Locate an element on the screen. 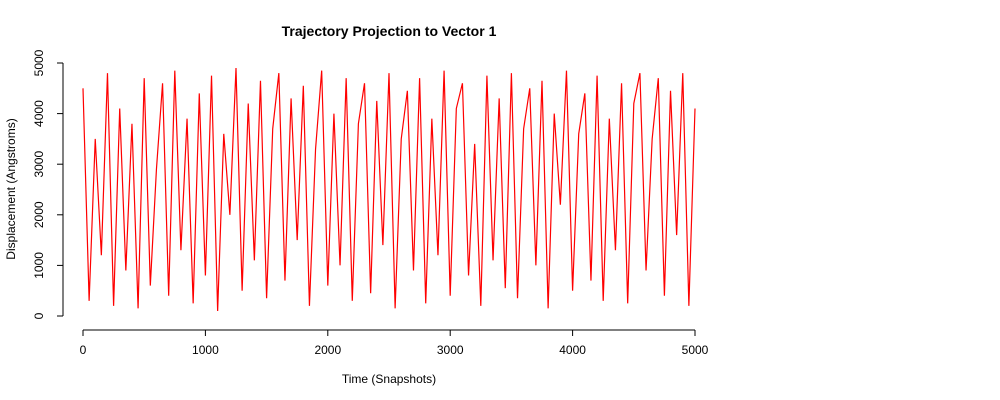  y-tick-label: 4000 is located at coordinates (39, 113).